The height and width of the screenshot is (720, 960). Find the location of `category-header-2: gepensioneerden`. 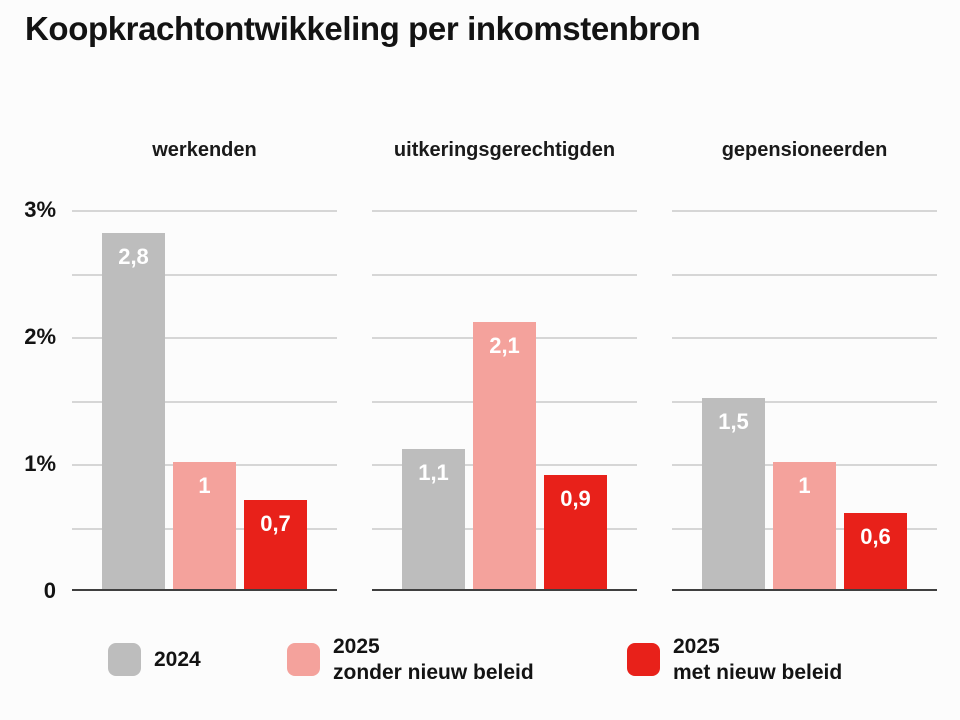

category-header-2: gepensioneerden is located at coordinates (804, 150).